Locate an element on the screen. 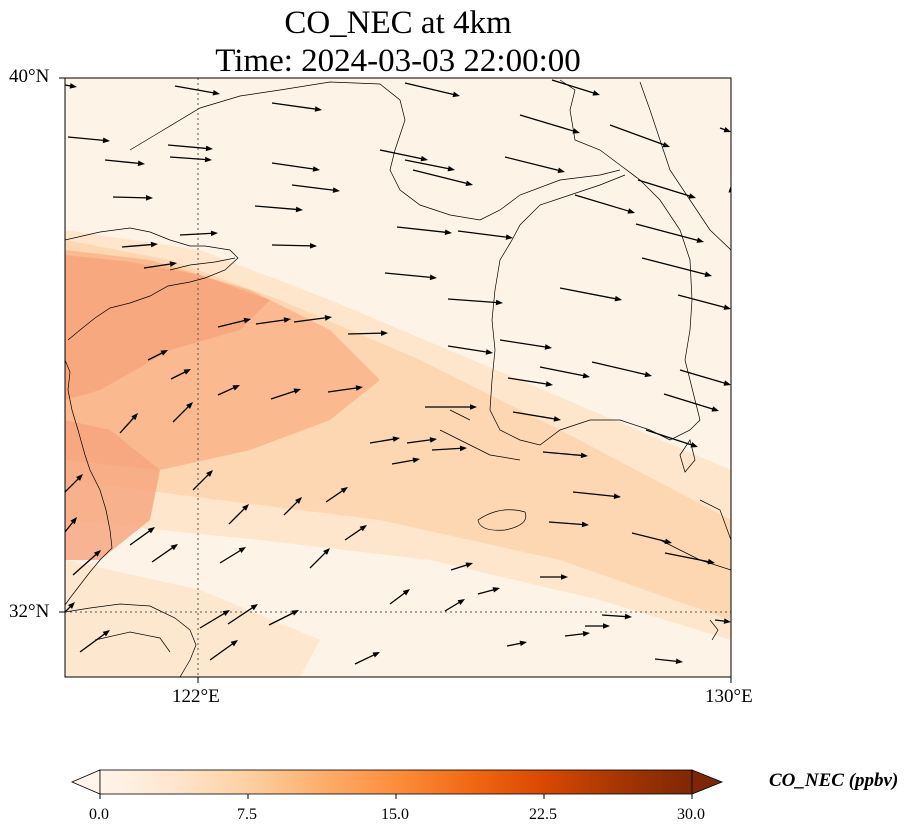 The width and height of the screenshot is (920, 836). plume-south-shelf is located at coordinates (192, 618).